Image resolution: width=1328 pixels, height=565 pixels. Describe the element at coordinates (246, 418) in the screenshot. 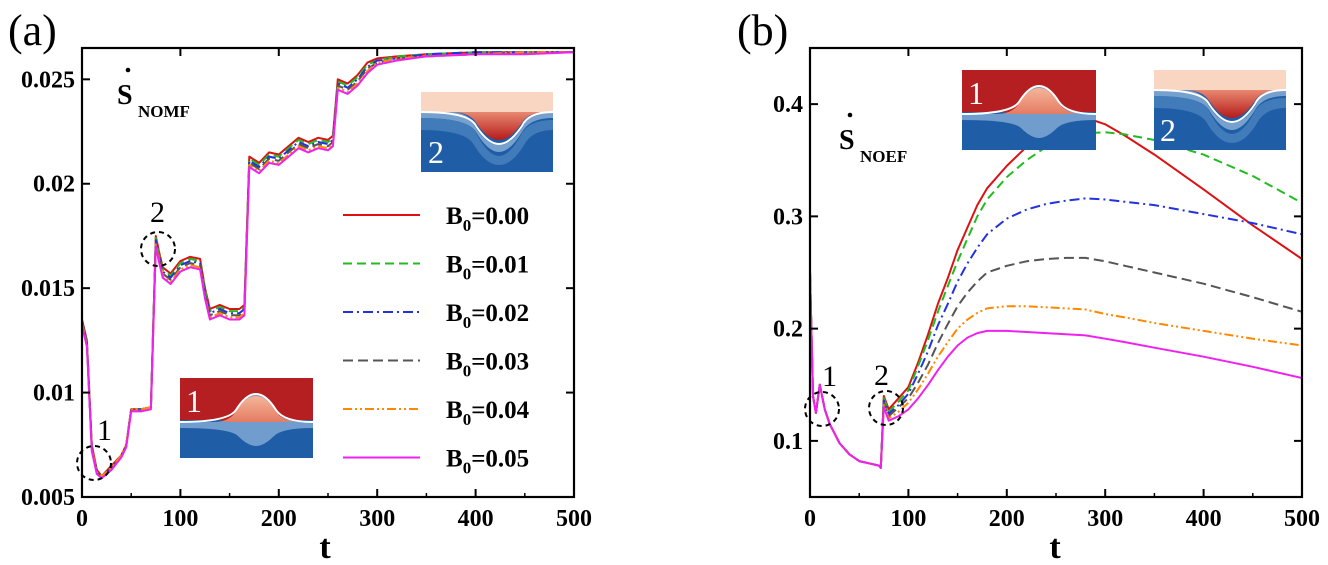

I see `panel-a-inset-1: 1` at that location.